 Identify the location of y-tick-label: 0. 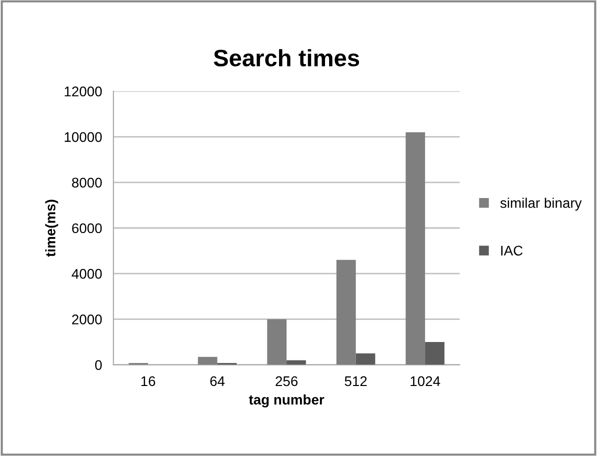
(98, 365).